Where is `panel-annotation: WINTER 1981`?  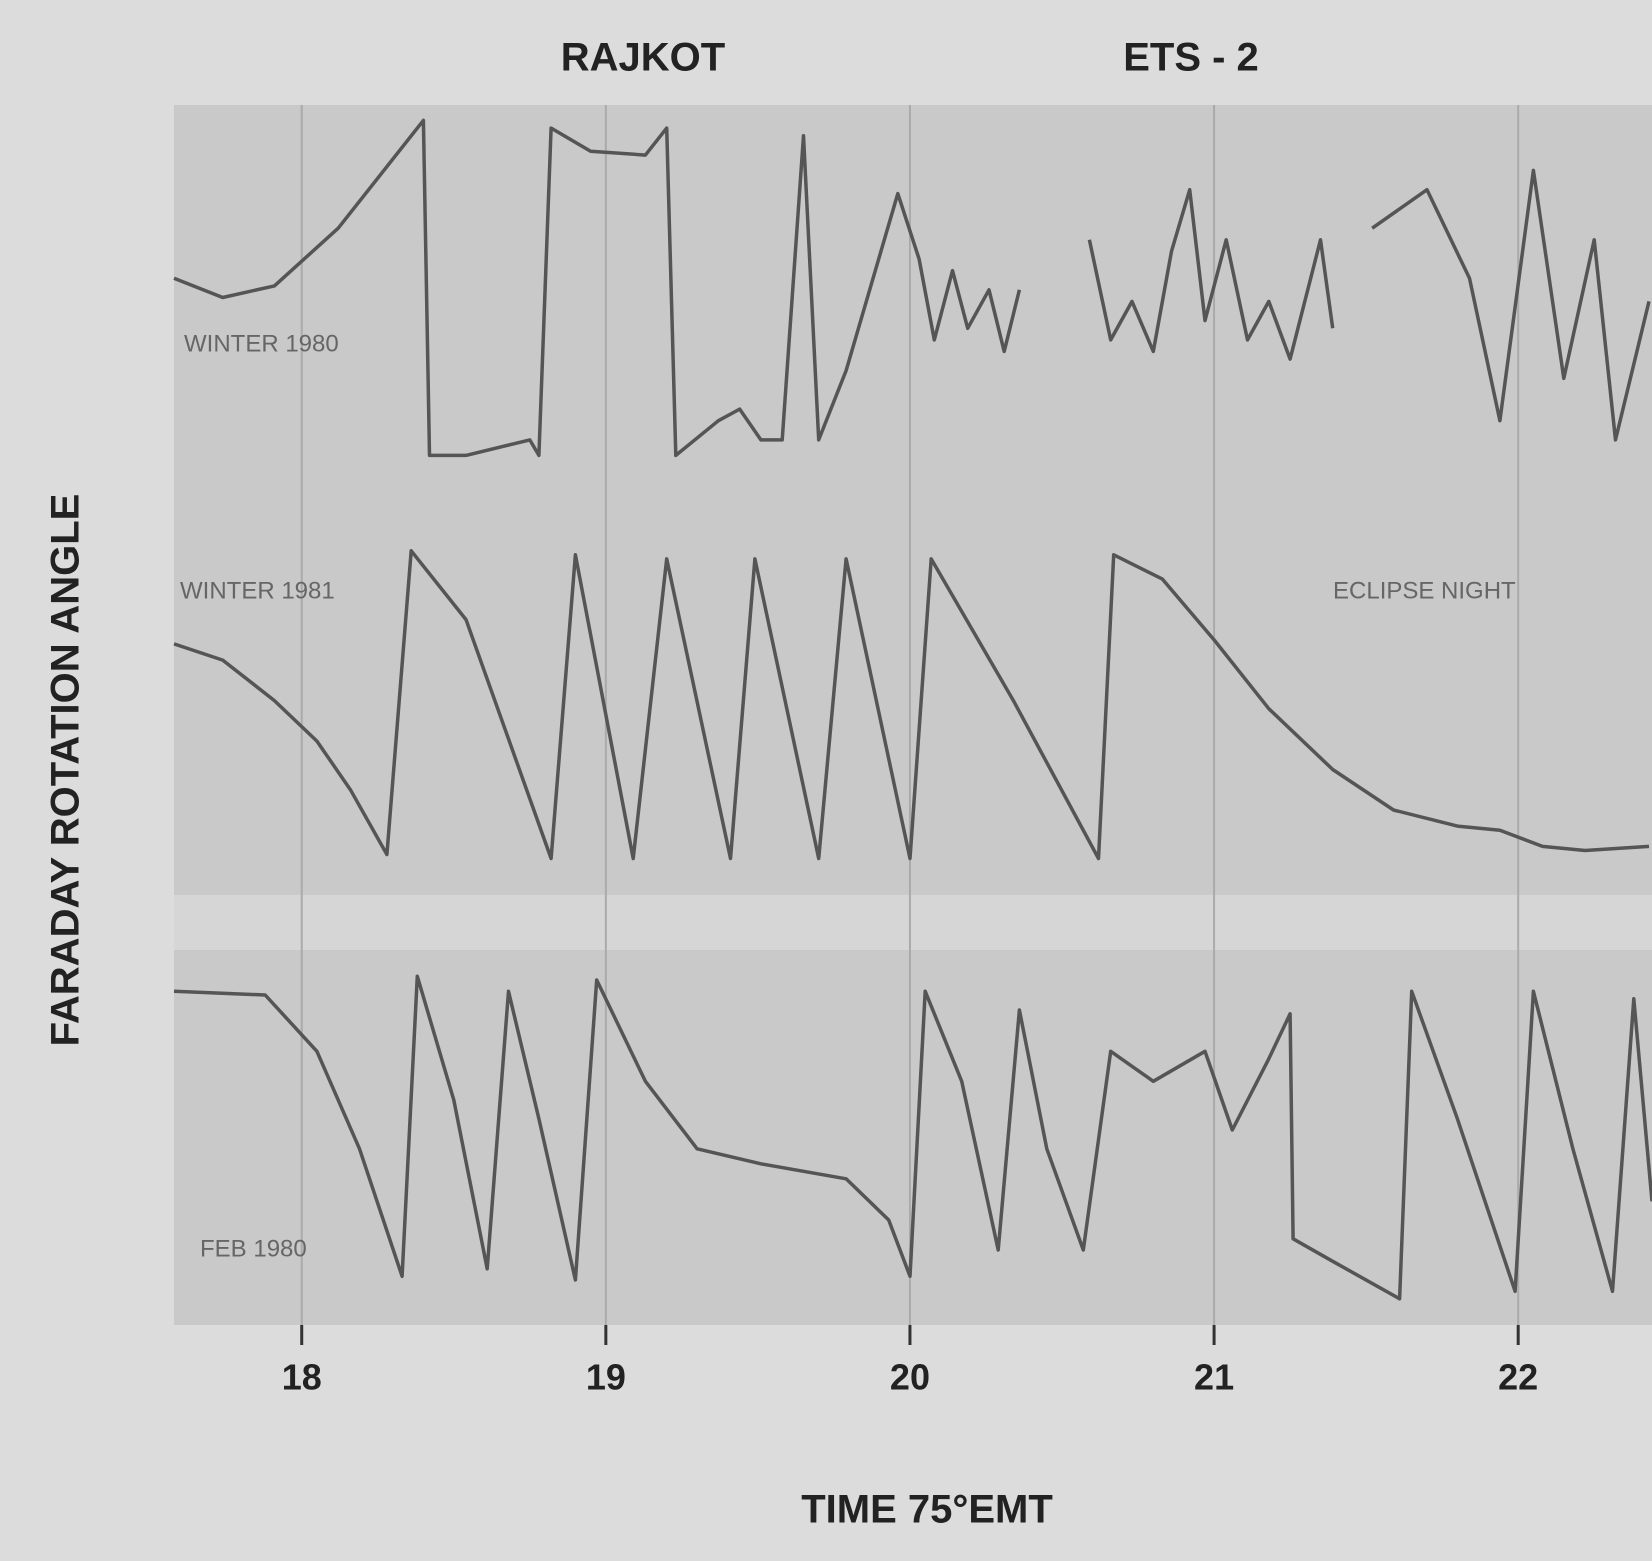
panel-annotation: WINTER 1981 is located at coordinates (257, 590).